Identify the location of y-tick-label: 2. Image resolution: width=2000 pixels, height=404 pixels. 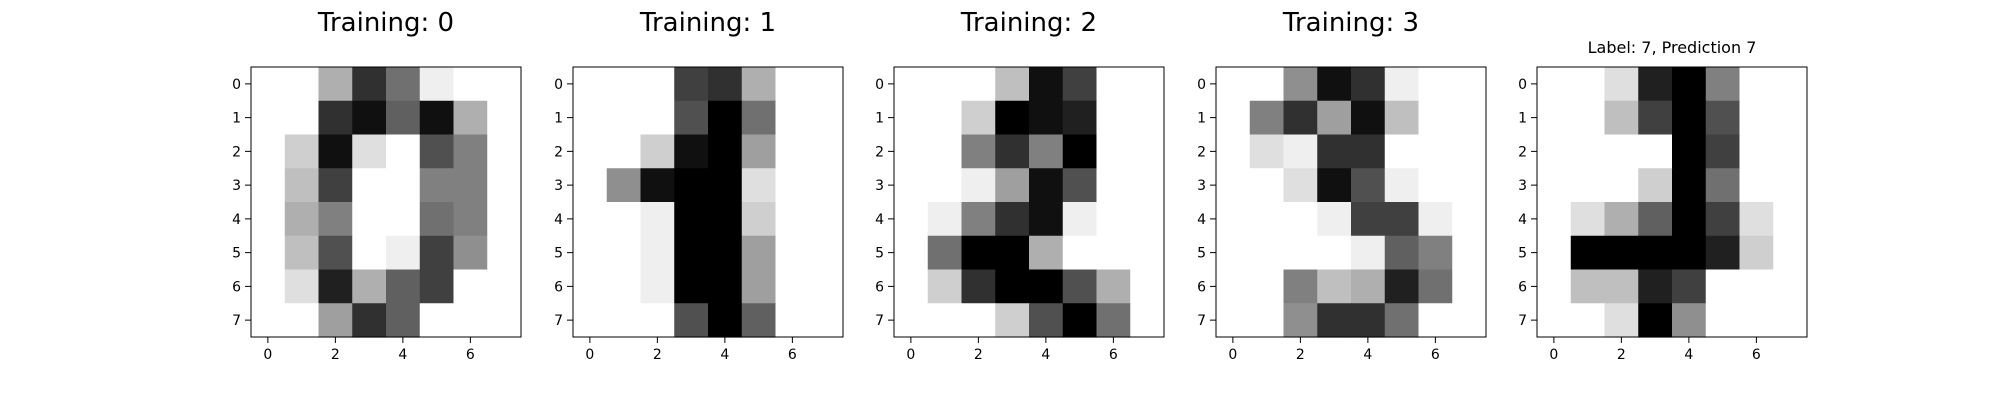
(558, 152).